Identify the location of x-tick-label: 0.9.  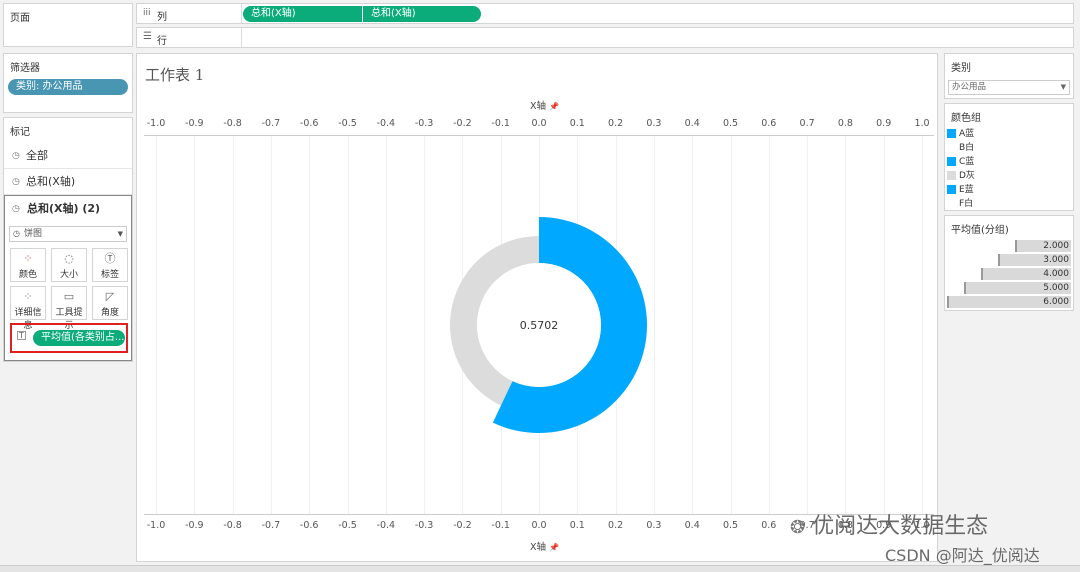
(884, 525).